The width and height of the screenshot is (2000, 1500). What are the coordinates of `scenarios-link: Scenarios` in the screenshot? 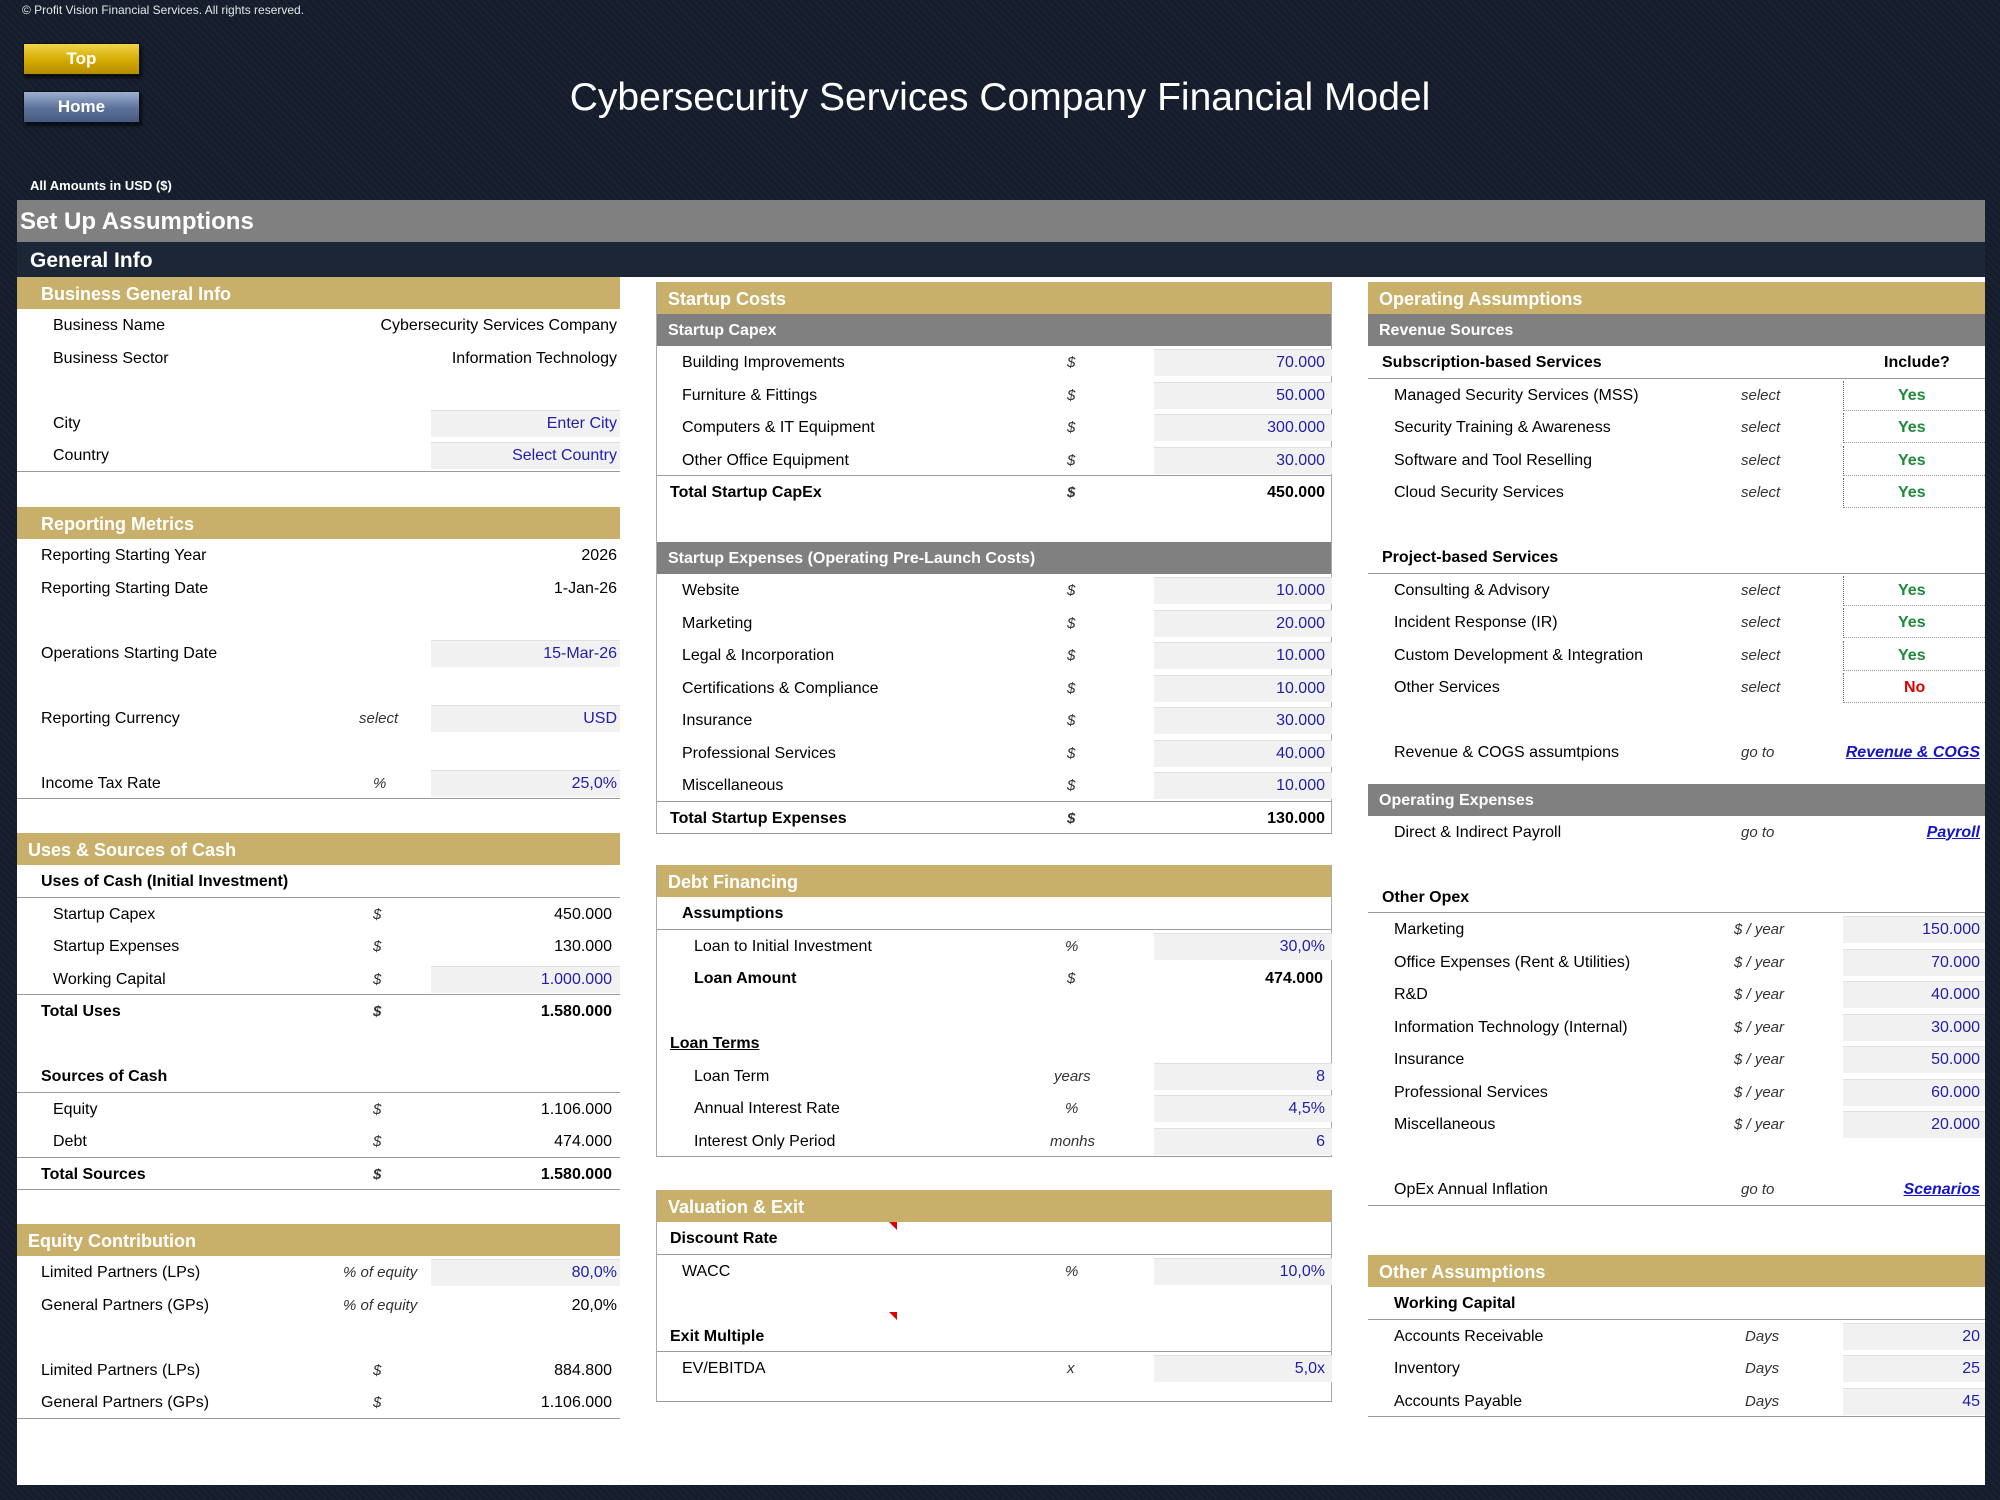 It's located at (1941, 1189).